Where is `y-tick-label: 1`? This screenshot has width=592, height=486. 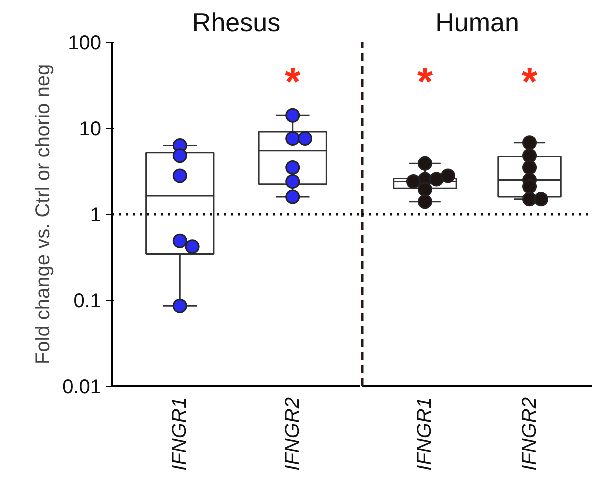 y-tick-label: 1 is located at coordinates (96, 215).